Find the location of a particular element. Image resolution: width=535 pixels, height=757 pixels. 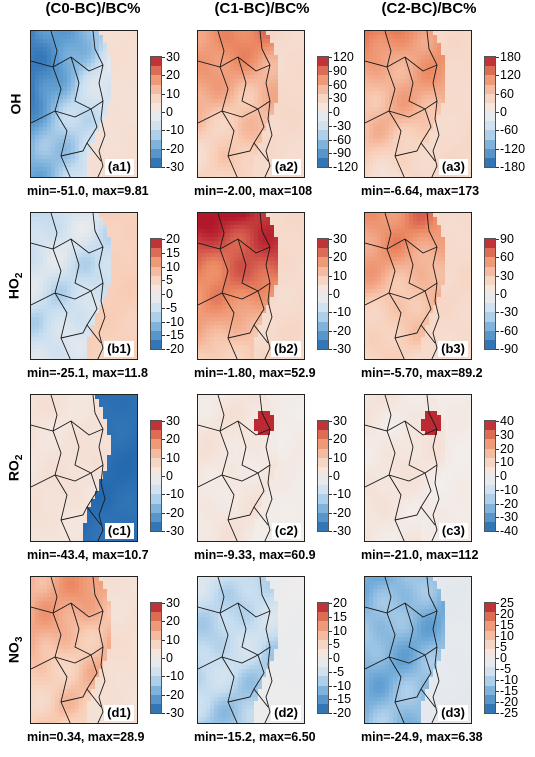

colorbar-d2 is located at coordinates (323, 658).